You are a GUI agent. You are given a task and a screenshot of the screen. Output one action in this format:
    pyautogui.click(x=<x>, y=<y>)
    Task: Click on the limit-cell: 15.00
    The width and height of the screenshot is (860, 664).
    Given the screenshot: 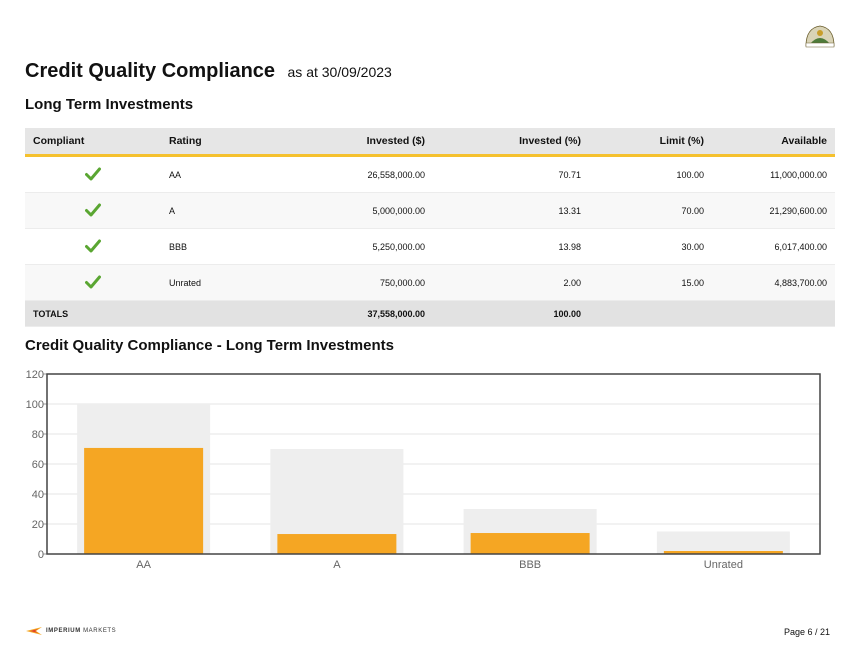 What is the action you would take?
    pyautogui.click(x=650, y=282)
    